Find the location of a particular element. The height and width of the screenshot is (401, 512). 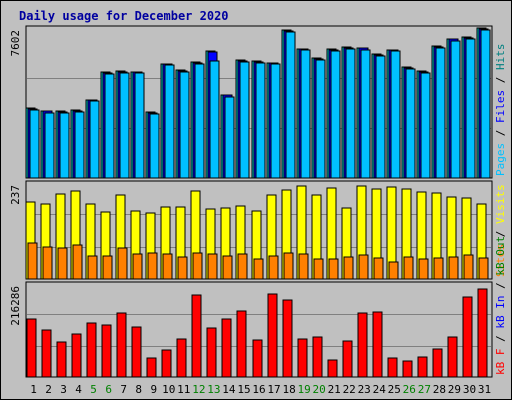

x-tick-label: 2 is located at coordinates (48, 389).